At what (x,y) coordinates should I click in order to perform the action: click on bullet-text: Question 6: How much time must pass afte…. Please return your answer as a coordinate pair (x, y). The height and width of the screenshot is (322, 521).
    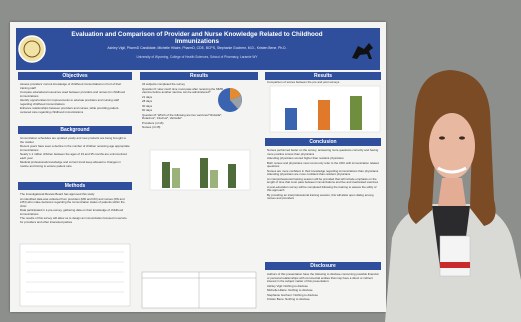
    Looking at the image, I should click on (182, 90).